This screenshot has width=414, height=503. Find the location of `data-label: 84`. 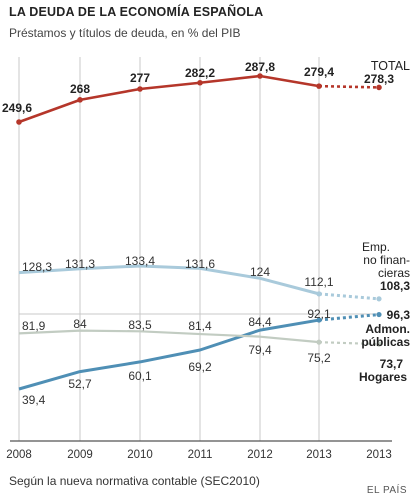

data-label: 84 is located at coordinates (80, 324).